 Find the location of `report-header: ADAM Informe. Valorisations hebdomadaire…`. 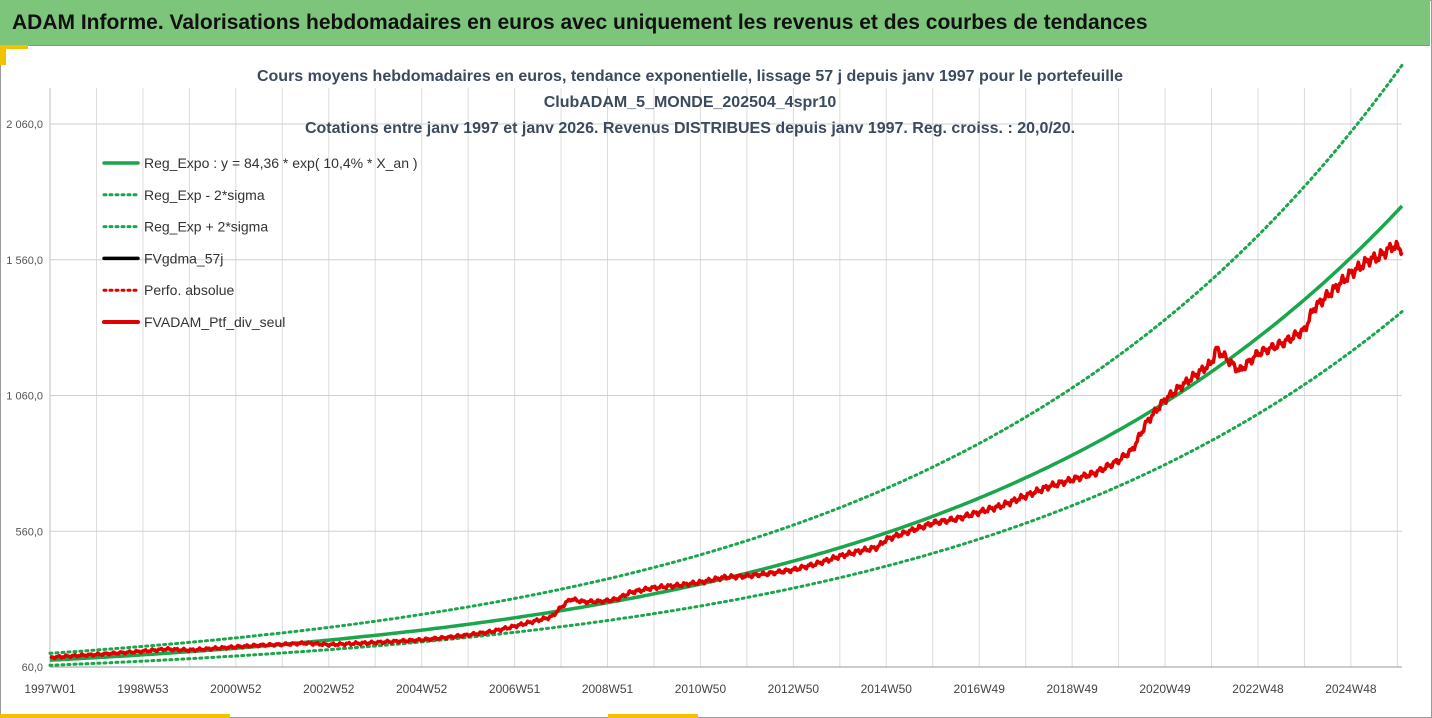

report-header: ADAM Informe. Valorisations hebdomadaire… is located at coordinates (715, 23).